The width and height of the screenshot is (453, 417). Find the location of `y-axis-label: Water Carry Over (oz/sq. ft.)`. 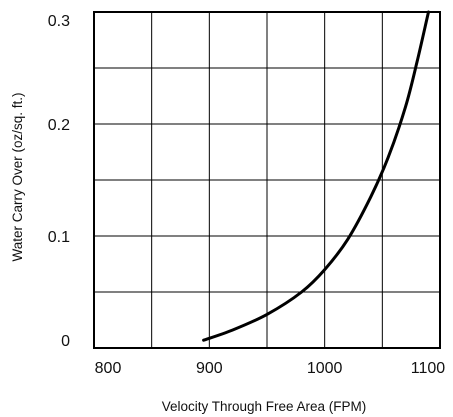

y-axis-label: Water Carry Over (oz/sq. ft.) is located at coordinates (17, 176).